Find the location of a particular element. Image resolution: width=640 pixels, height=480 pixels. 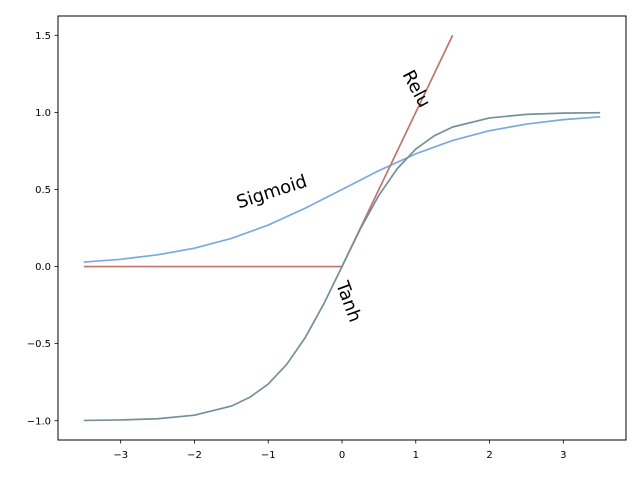

y-tick-label: −0.5 is located at coordinates (39, 344).